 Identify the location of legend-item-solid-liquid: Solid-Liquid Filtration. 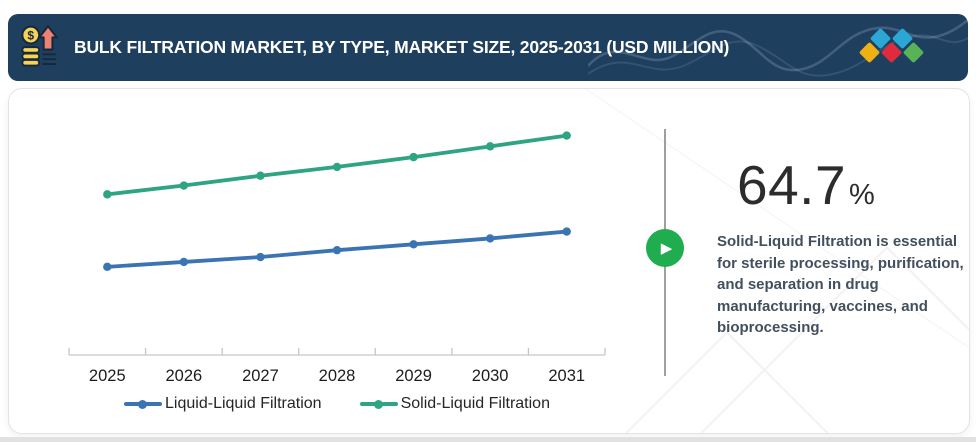
(454, 404).